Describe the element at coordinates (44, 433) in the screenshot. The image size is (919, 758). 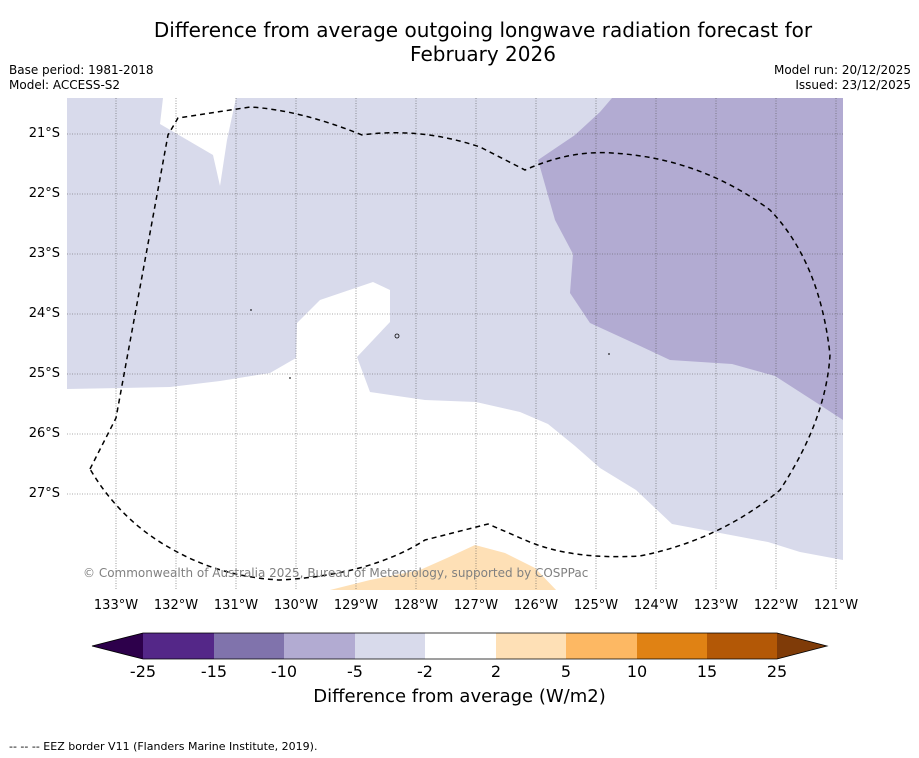
I see `lat-label-26: 26°S` at that location.